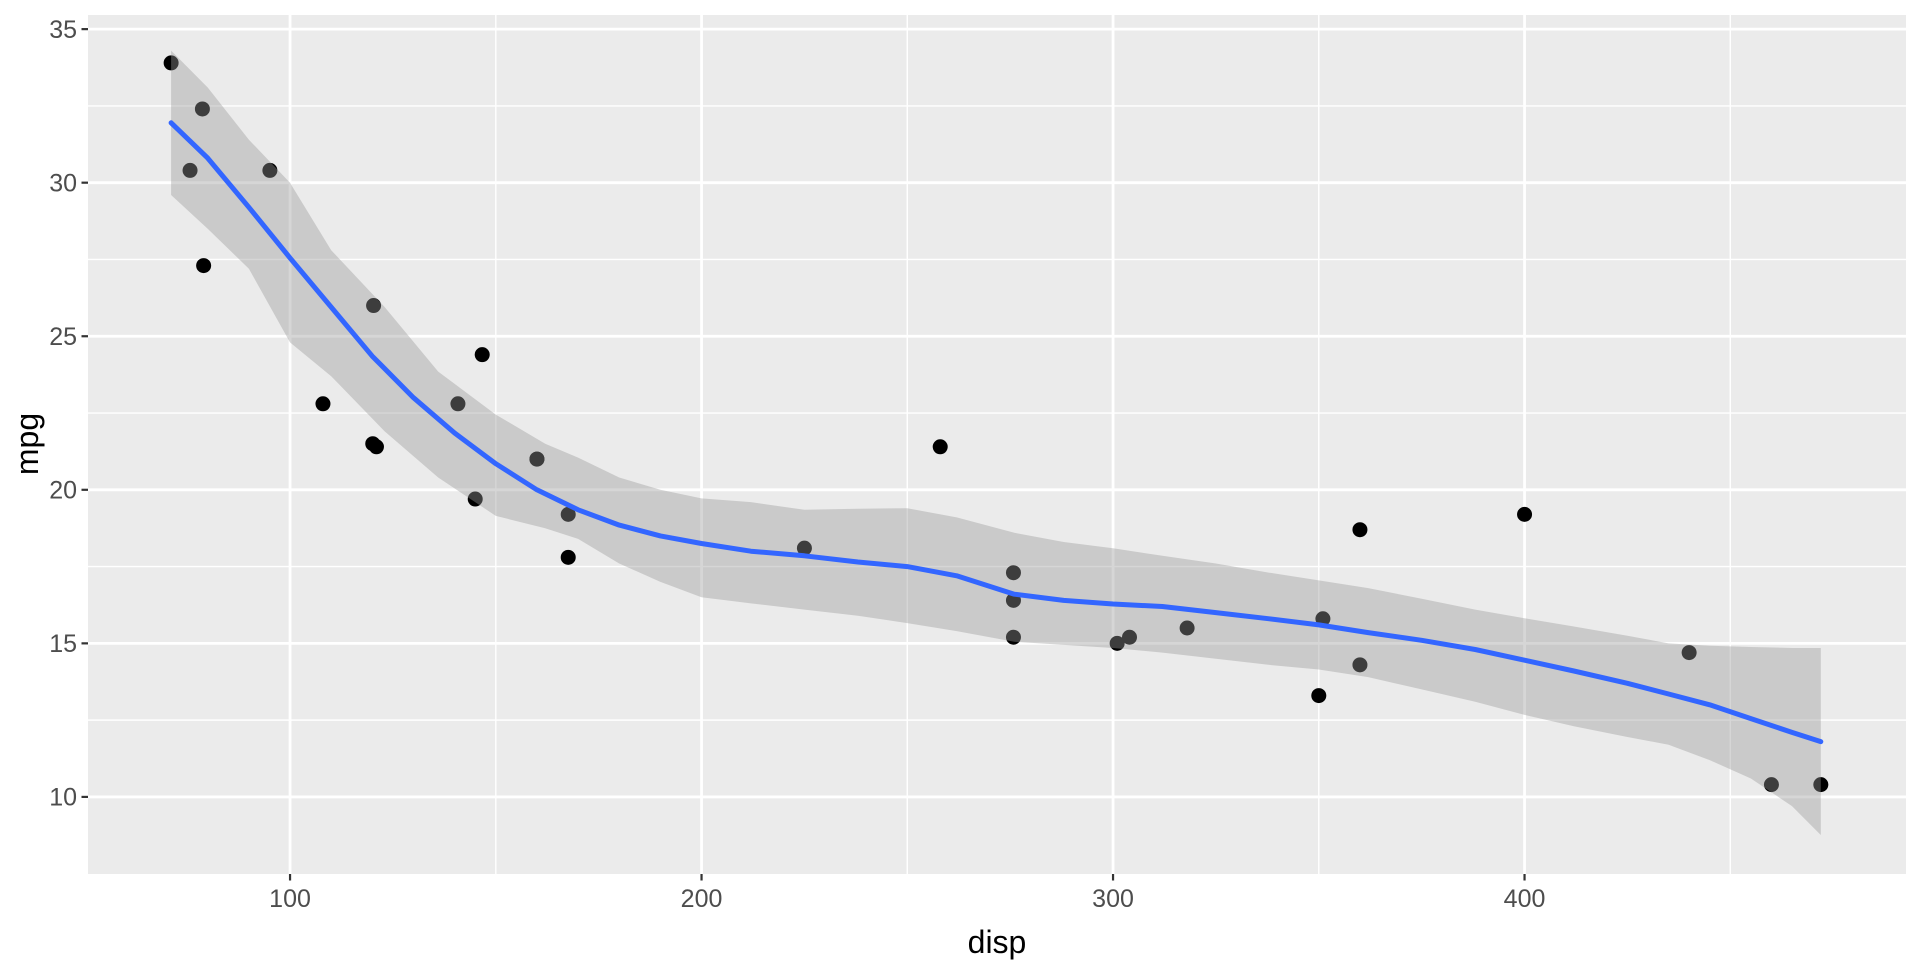  What do you see at coordinates (997, 942) in the screenshot?
I see `x-axis-title: disp` at bounding box center [997, 942].